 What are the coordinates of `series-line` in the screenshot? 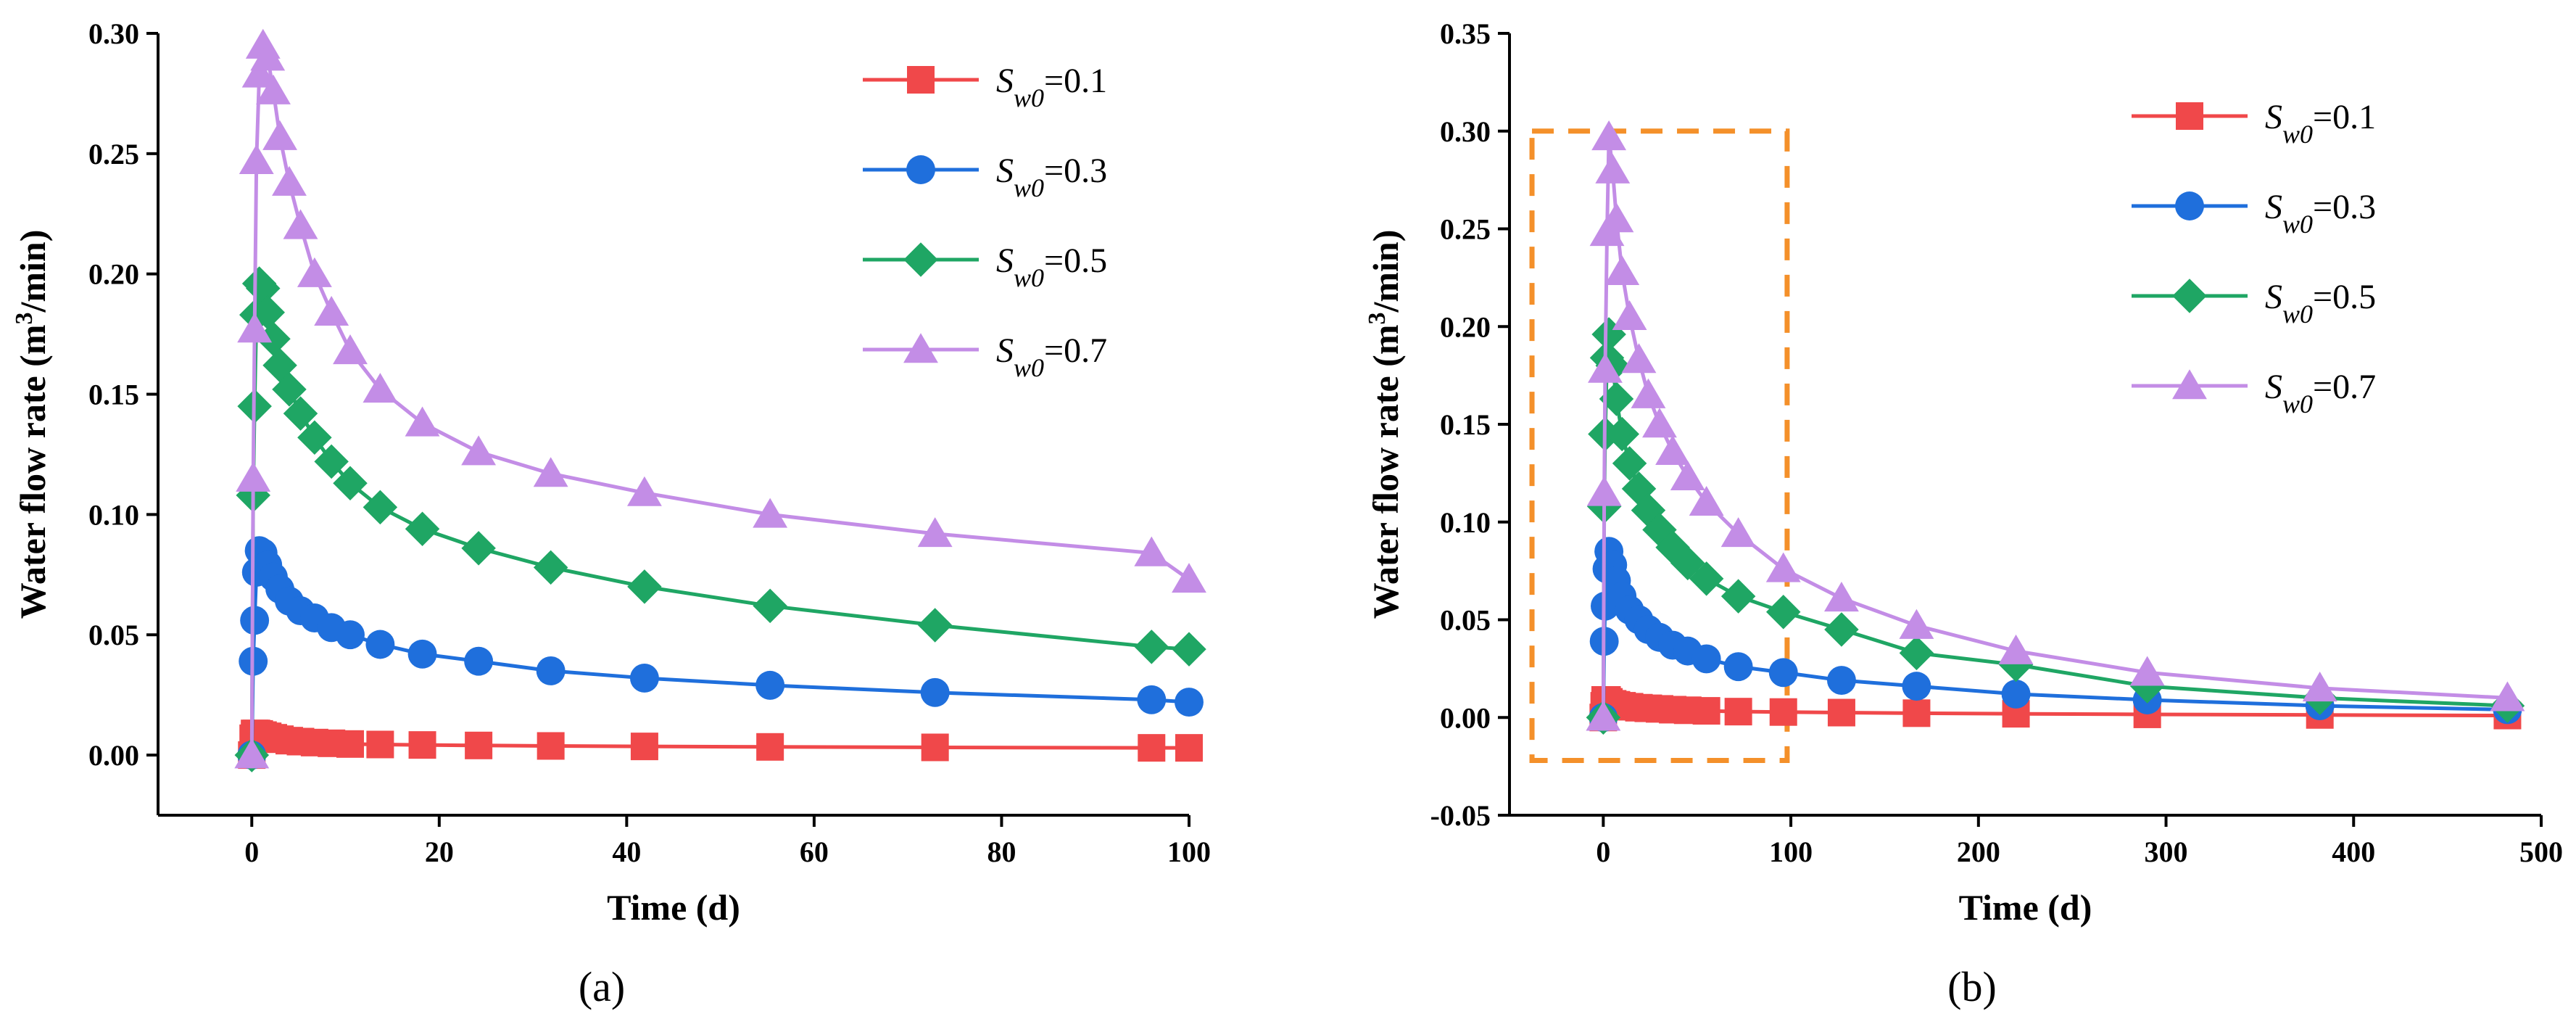 It's located at (719, 652).